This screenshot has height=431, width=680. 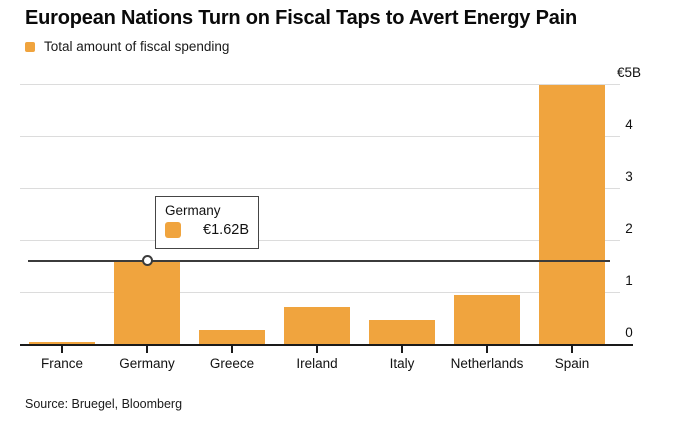 What do you see at coordinates (137, 46) in the screenshot?
I see `legend-label: Total amount of fiscal spending` at bounding box center [137, 46].